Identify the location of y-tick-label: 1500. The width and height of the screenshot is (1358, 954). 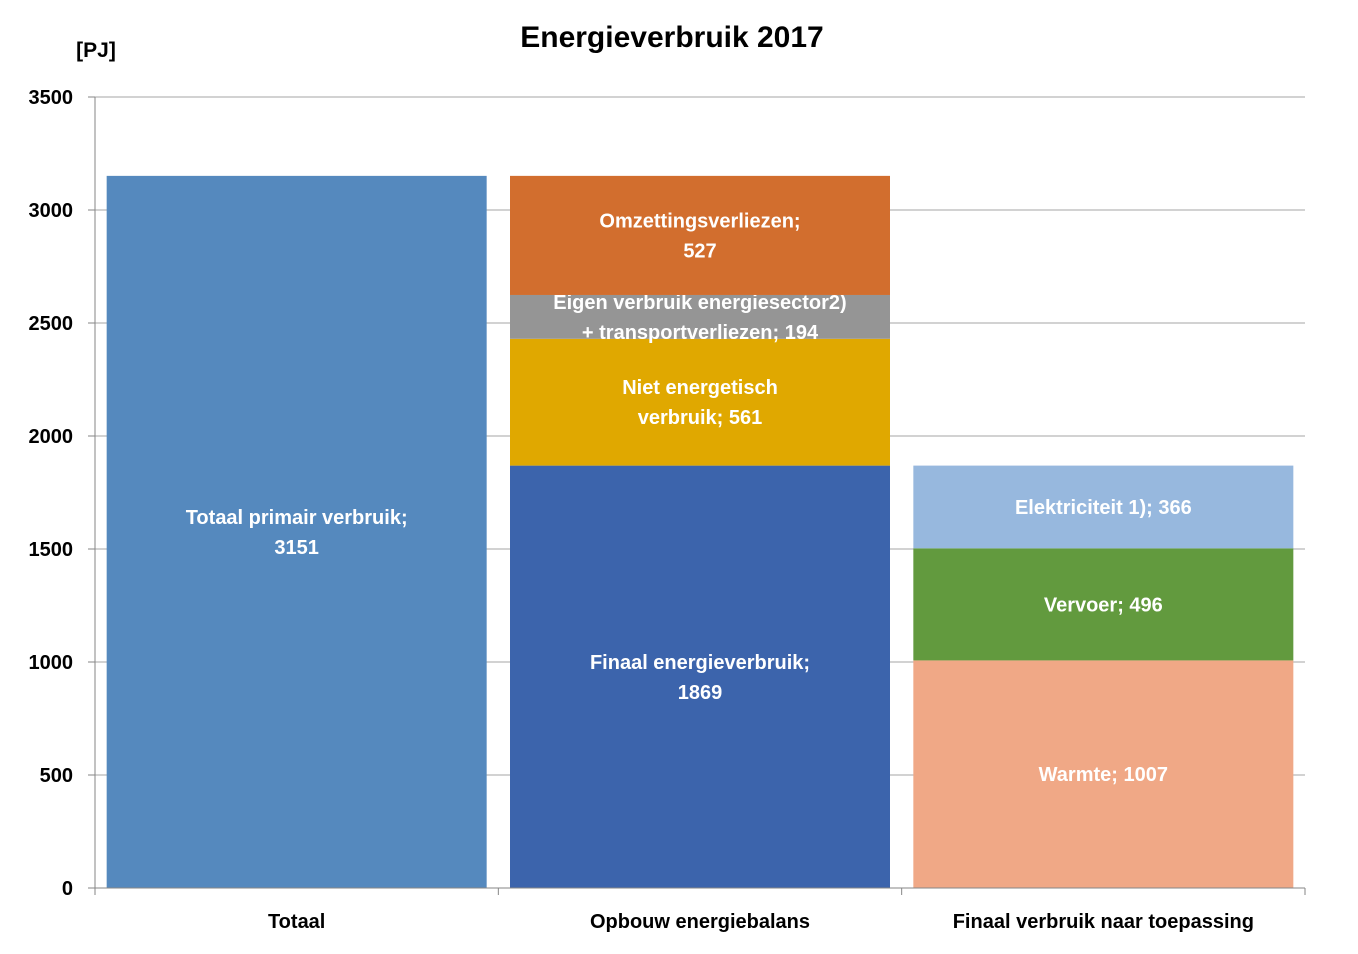
(51, 550).